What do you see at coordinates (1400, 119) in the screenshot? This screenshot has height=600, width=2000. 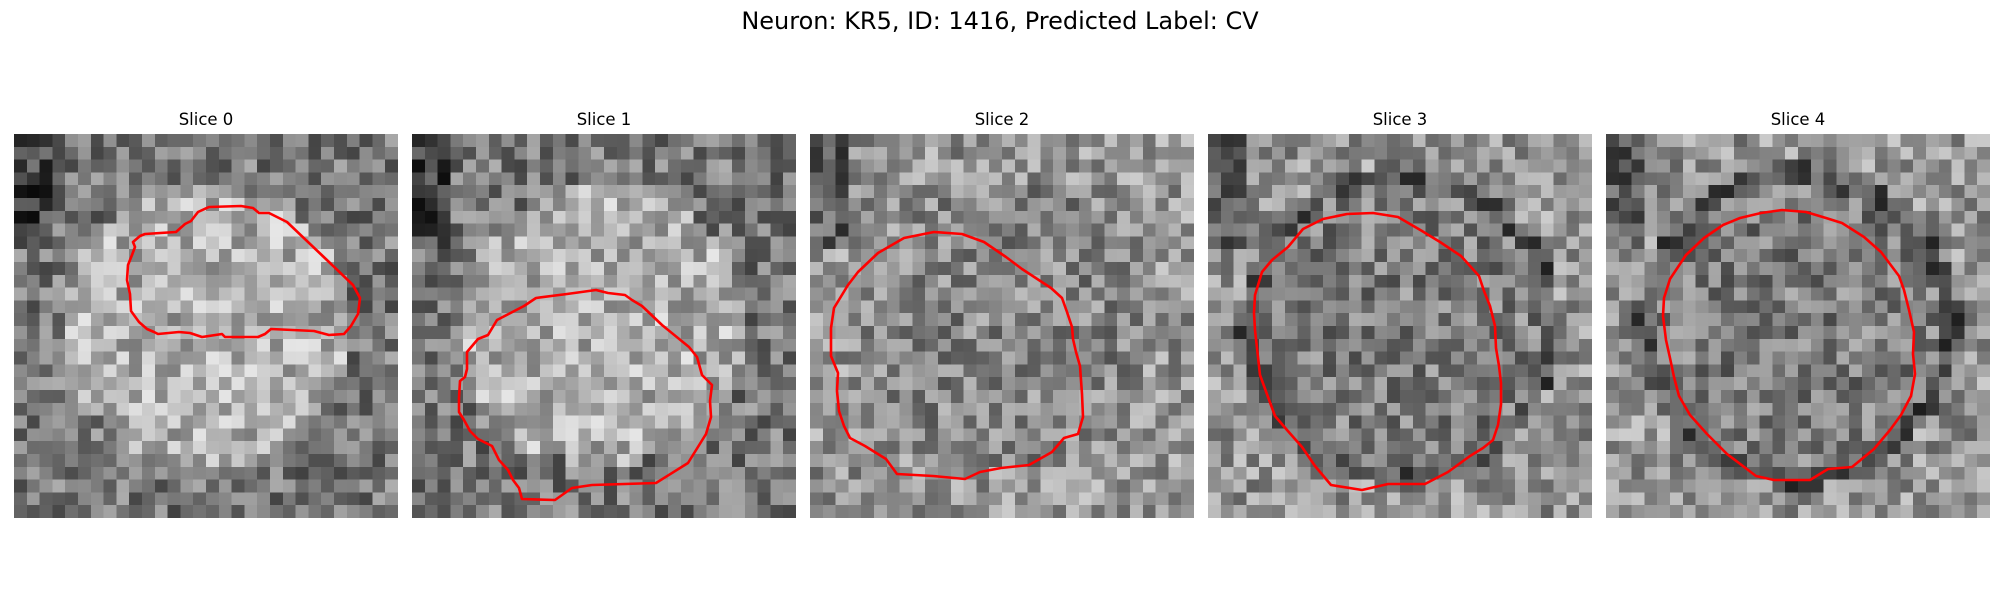 I see `slice-title: Slice 3` at bounding box center [1400, 119].